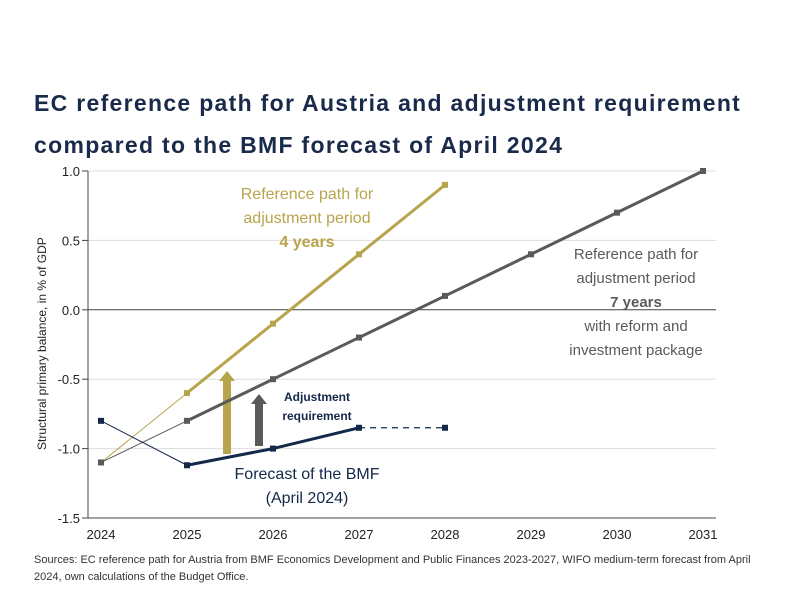 The image size is (800, 600). I want to click on y-tick-label: 0.5, so click(71, 240).